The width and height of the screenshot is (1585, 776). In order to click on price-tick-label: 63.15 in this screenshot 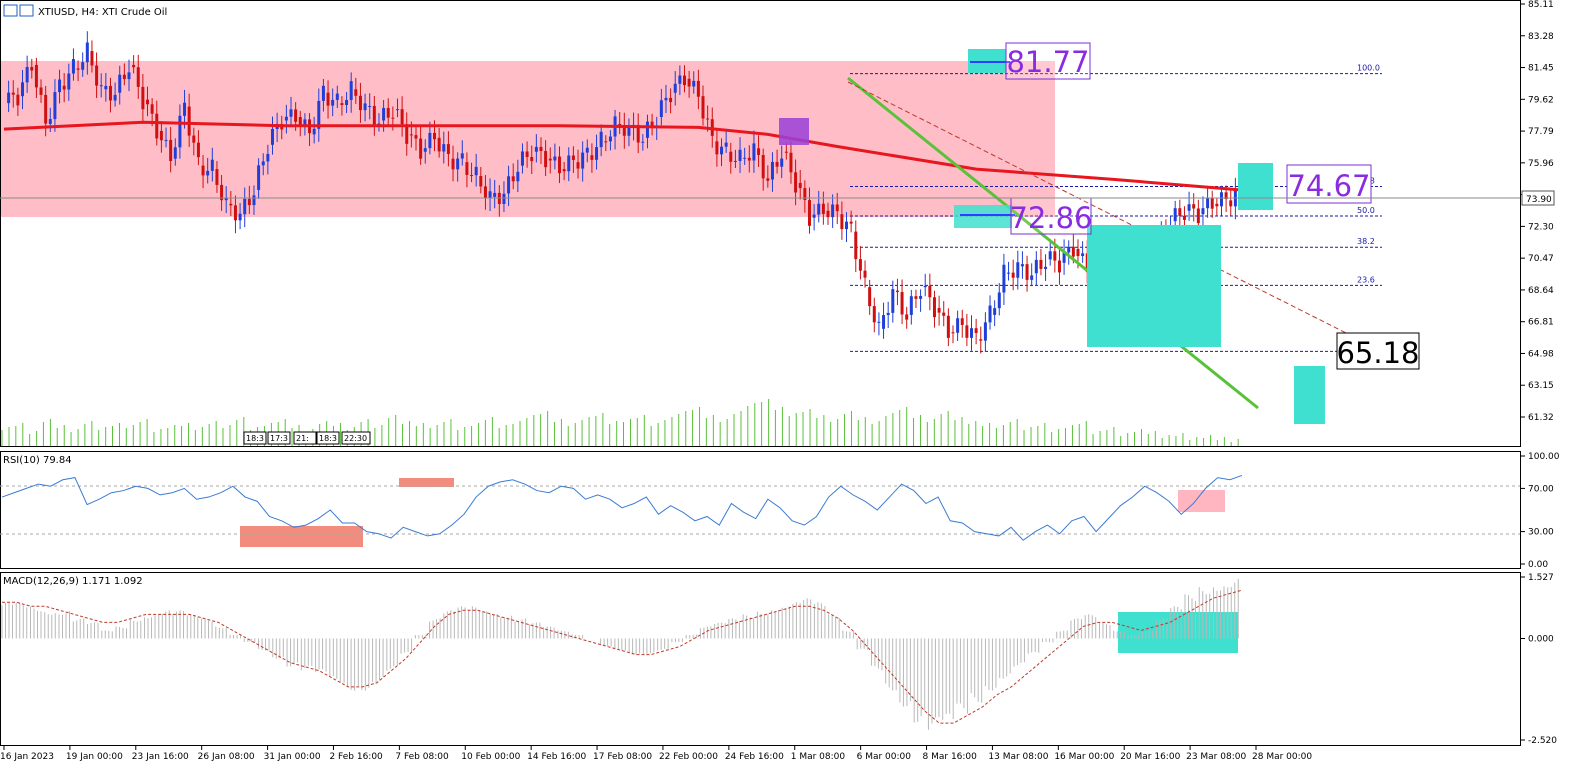, I will do `click(1541, 386)`.